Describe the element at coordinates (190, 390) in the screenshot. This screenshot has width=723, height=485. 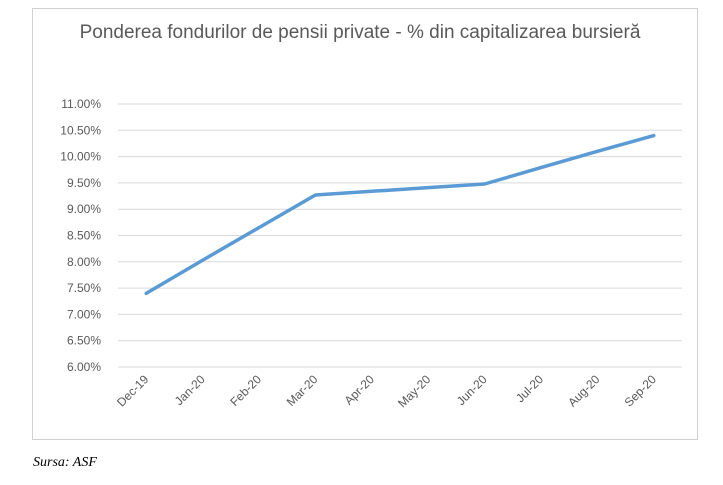
I see `x-tick-label: Jan-20` at that location.